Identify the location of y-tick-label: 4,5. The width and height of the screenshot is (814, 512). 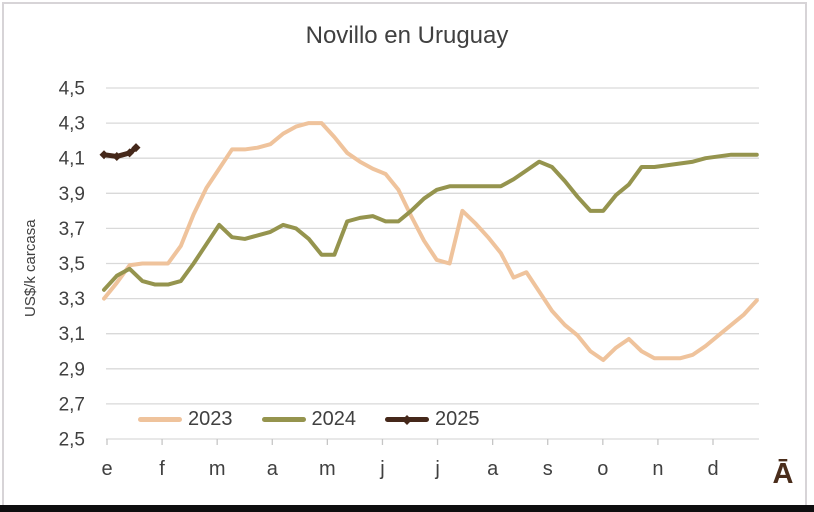
(72, 89).